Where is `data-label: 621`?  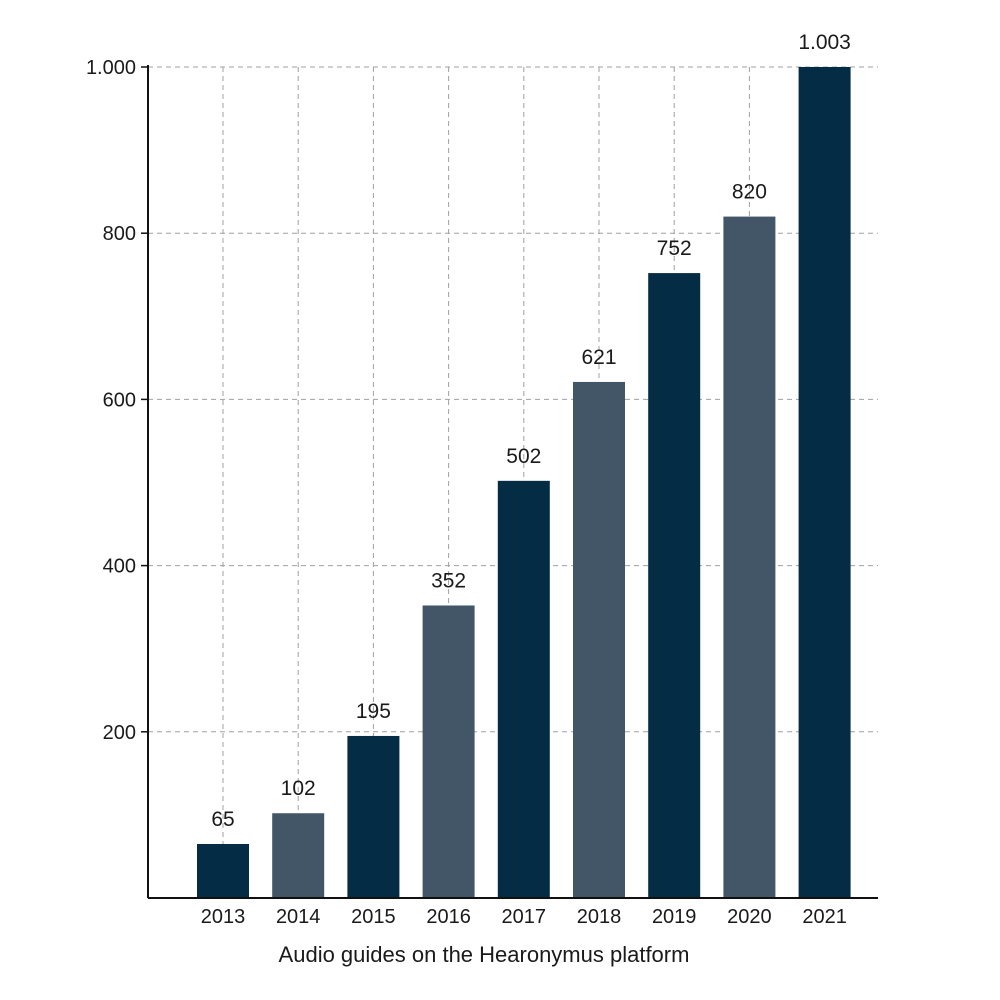 data-label: 621 is located at coordinates (598, 357).